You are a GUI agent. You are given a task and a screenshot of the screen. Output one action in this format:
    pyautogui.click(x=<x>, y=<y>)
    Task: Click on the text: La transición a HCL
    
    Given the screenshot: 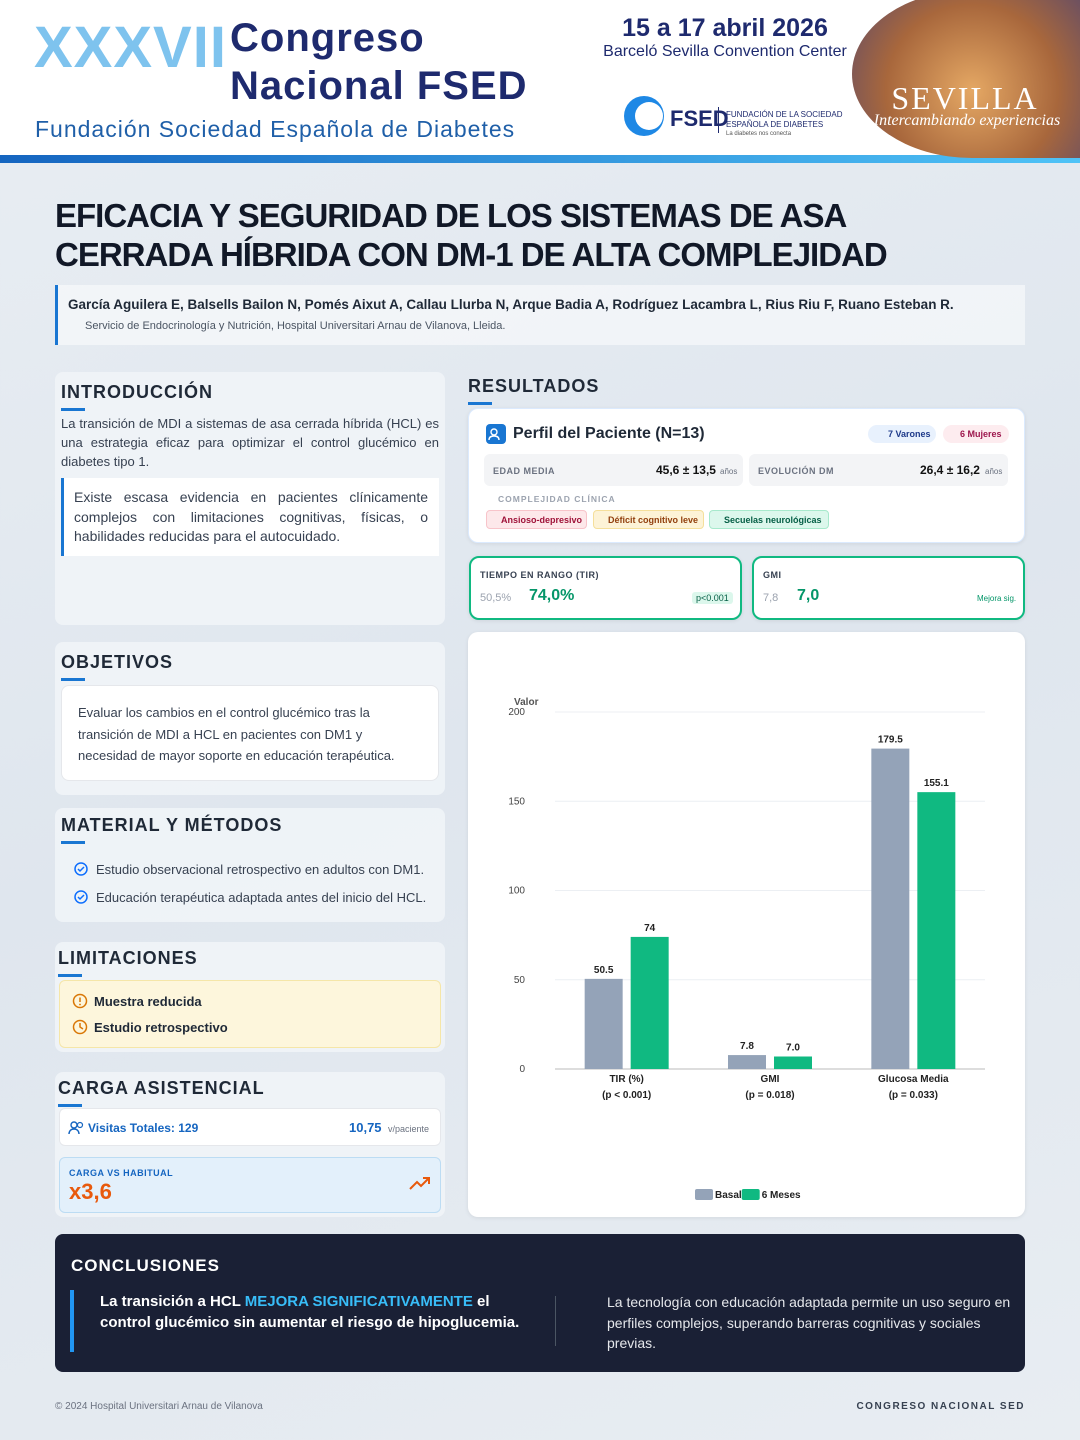 What is the action you would take?
    pyautogui.click(x=172, y=1301)
    